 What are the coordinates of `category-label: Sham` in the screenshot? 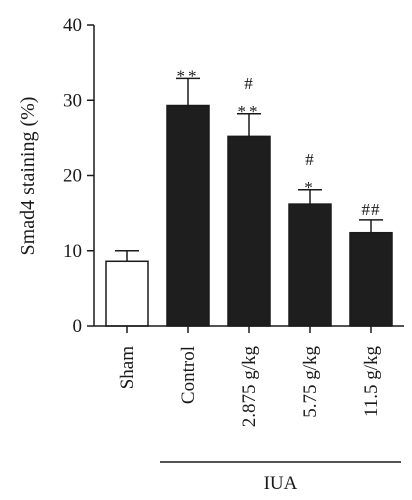 It's located at (127, 368).